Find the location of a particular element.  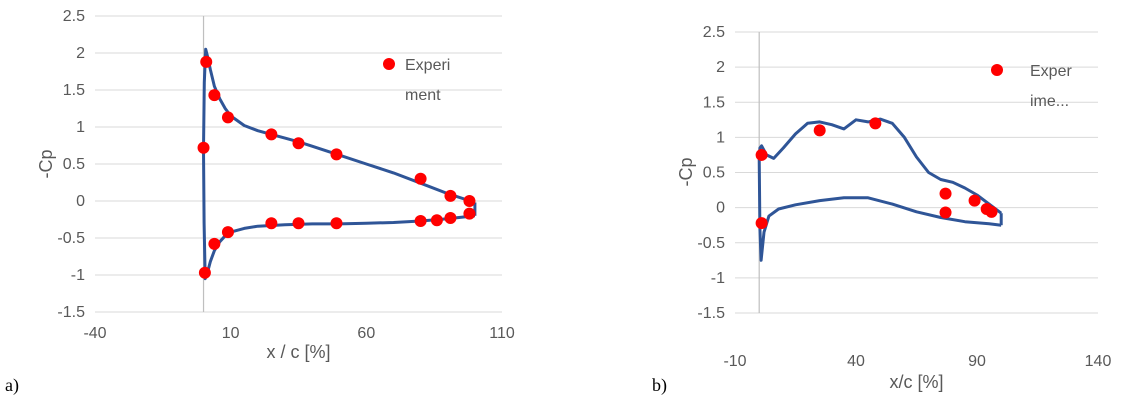

x-tick-label: -10 is located at coordinates (734, 361).